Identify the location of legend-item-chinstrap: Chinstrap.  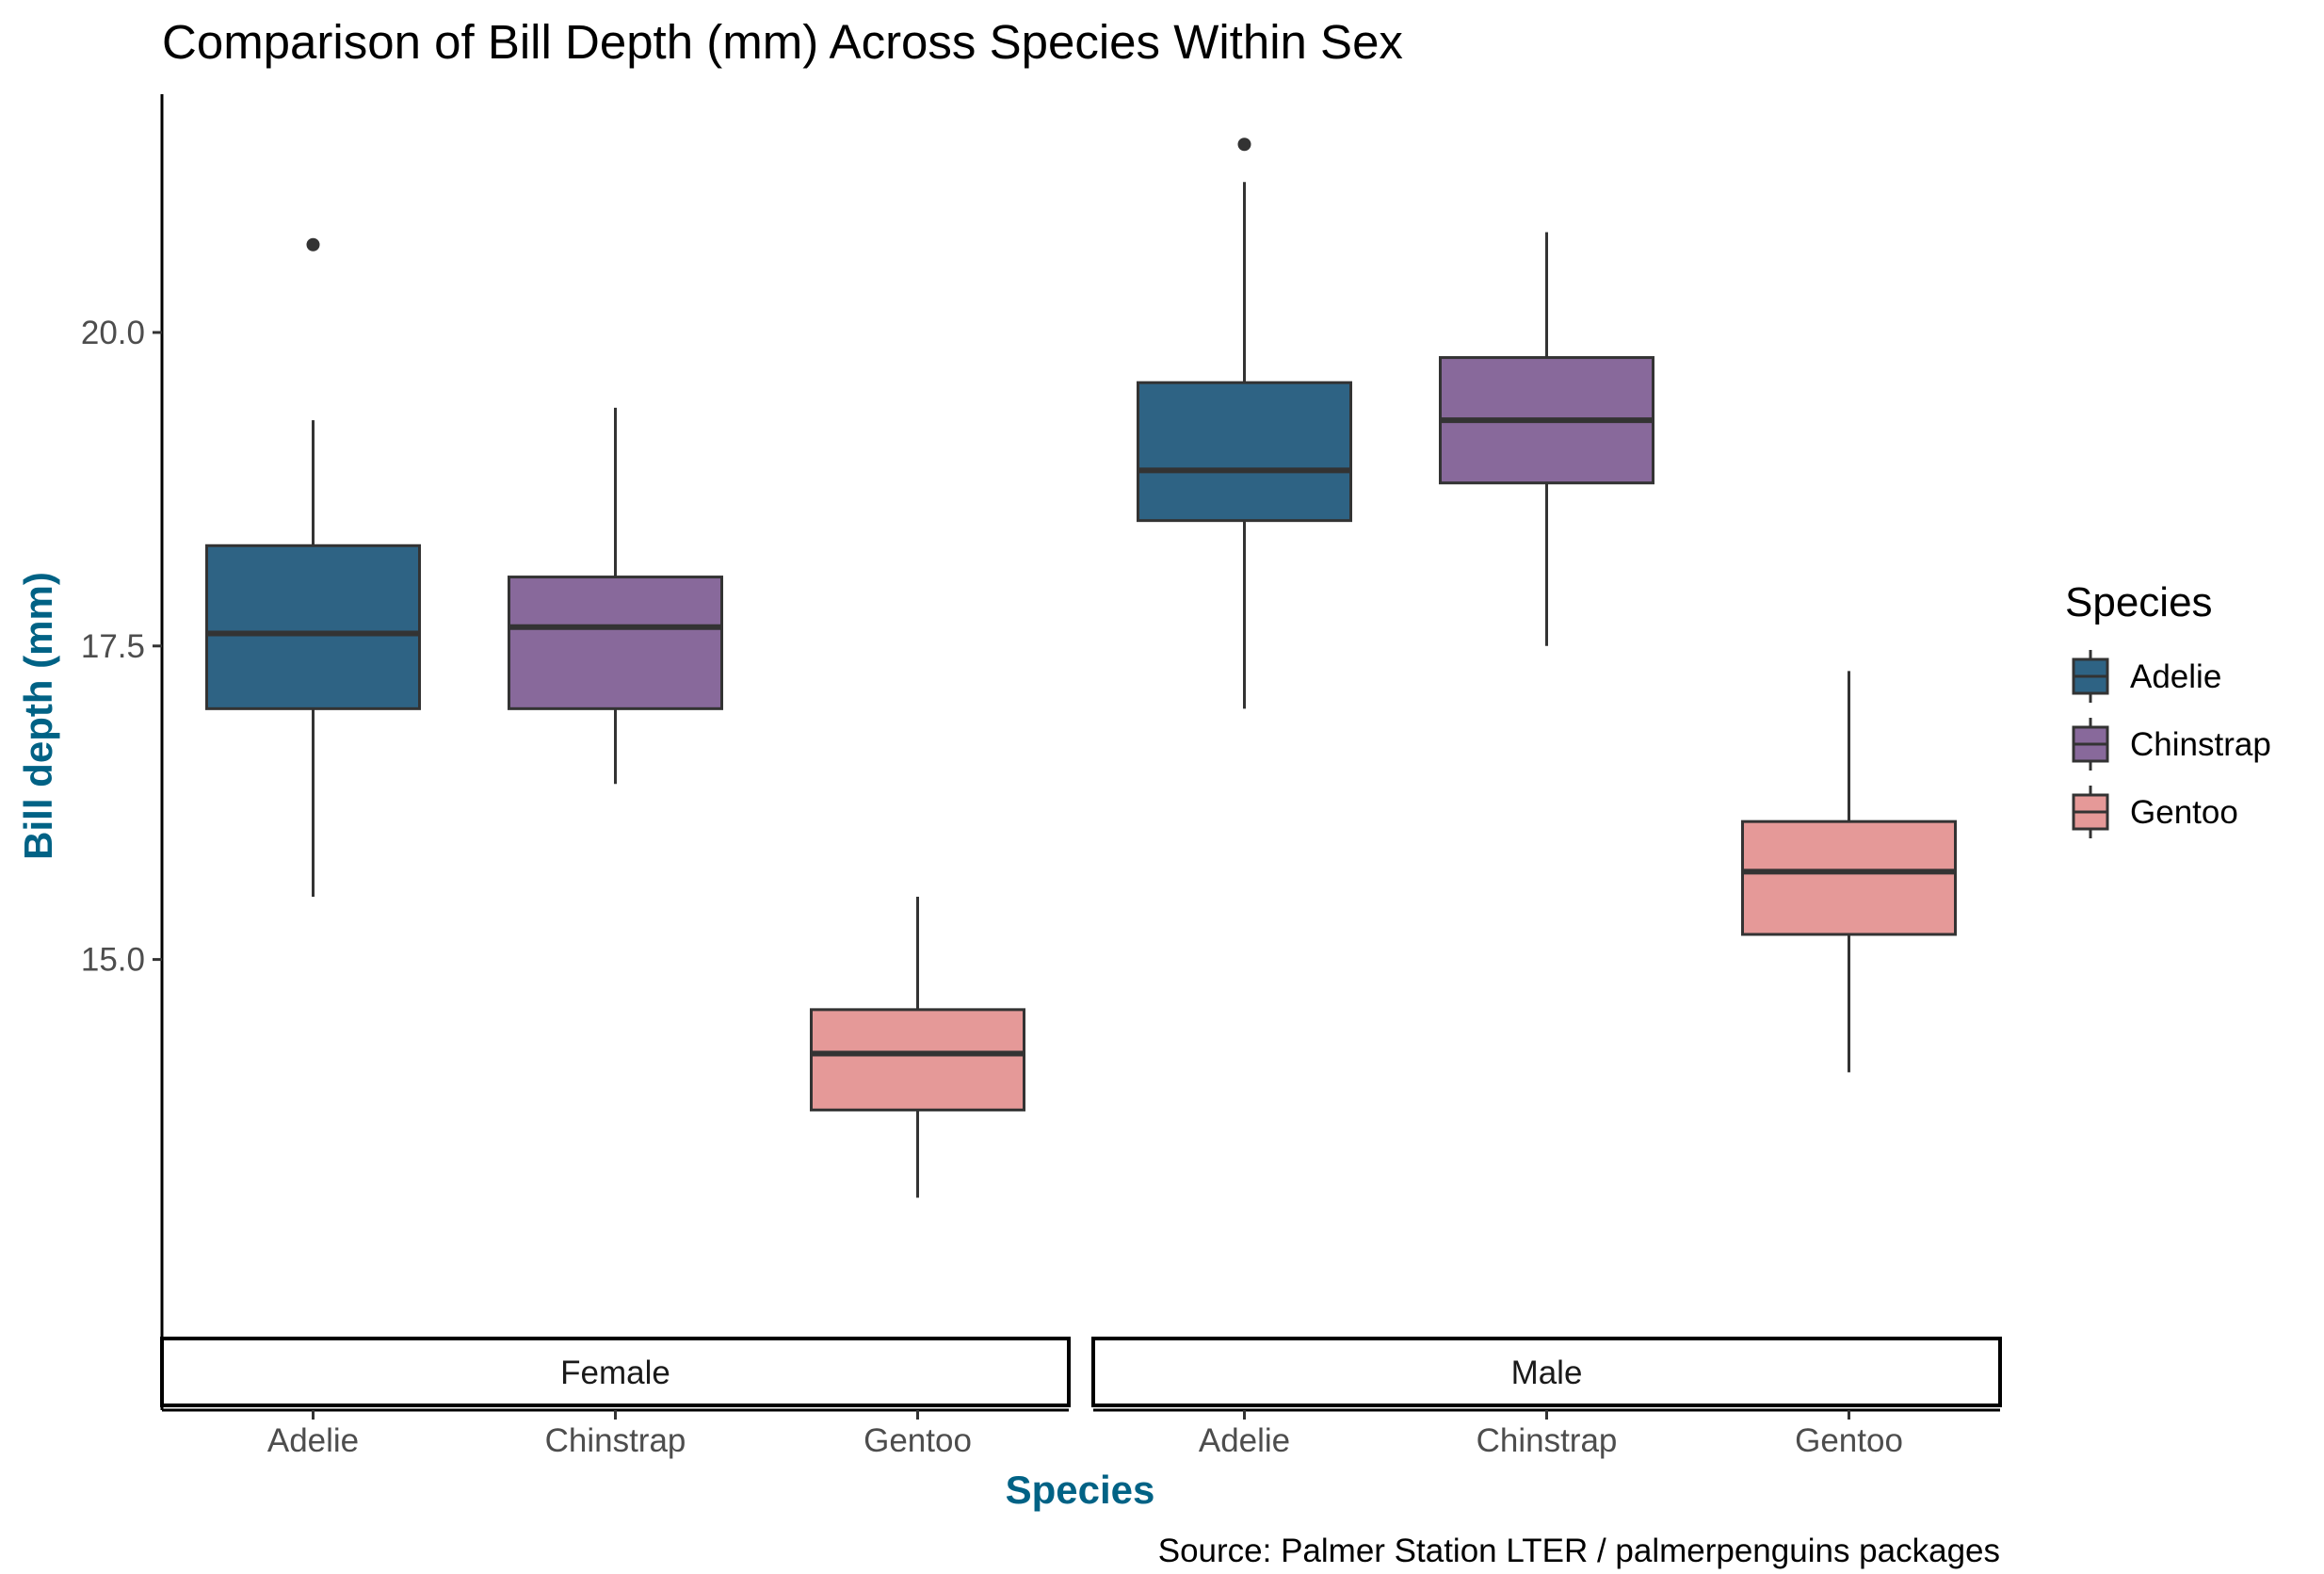
(2171, 744).